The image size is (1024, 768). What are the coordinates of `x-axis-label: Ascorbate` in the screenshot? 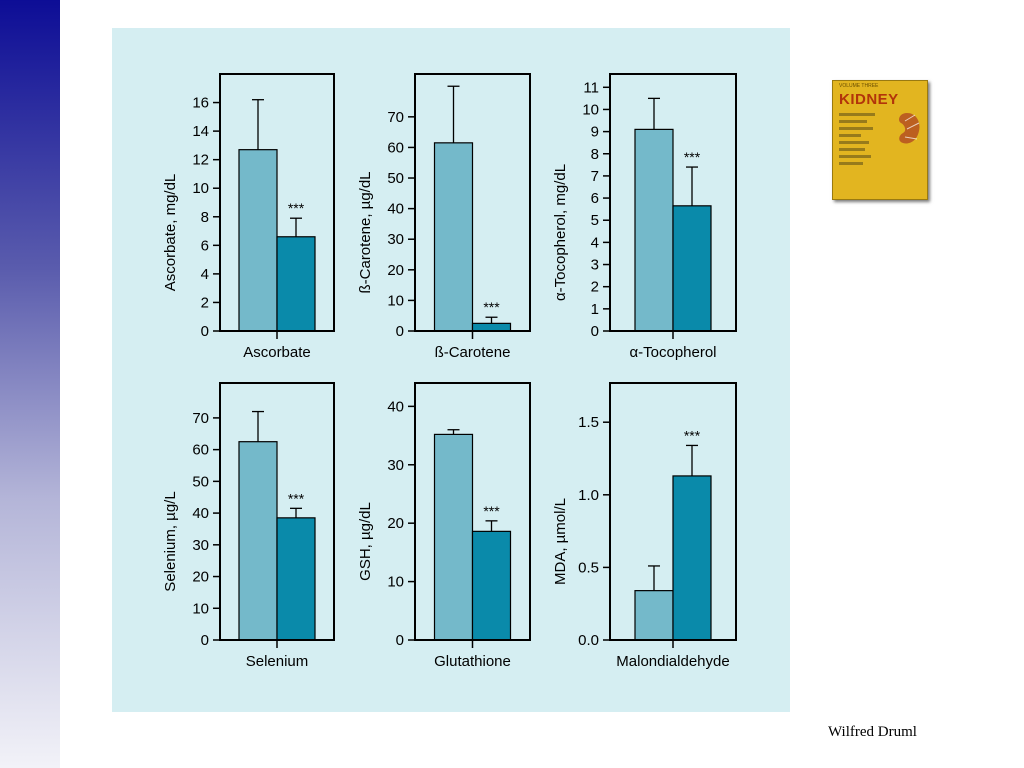 It's located at (277, 352).